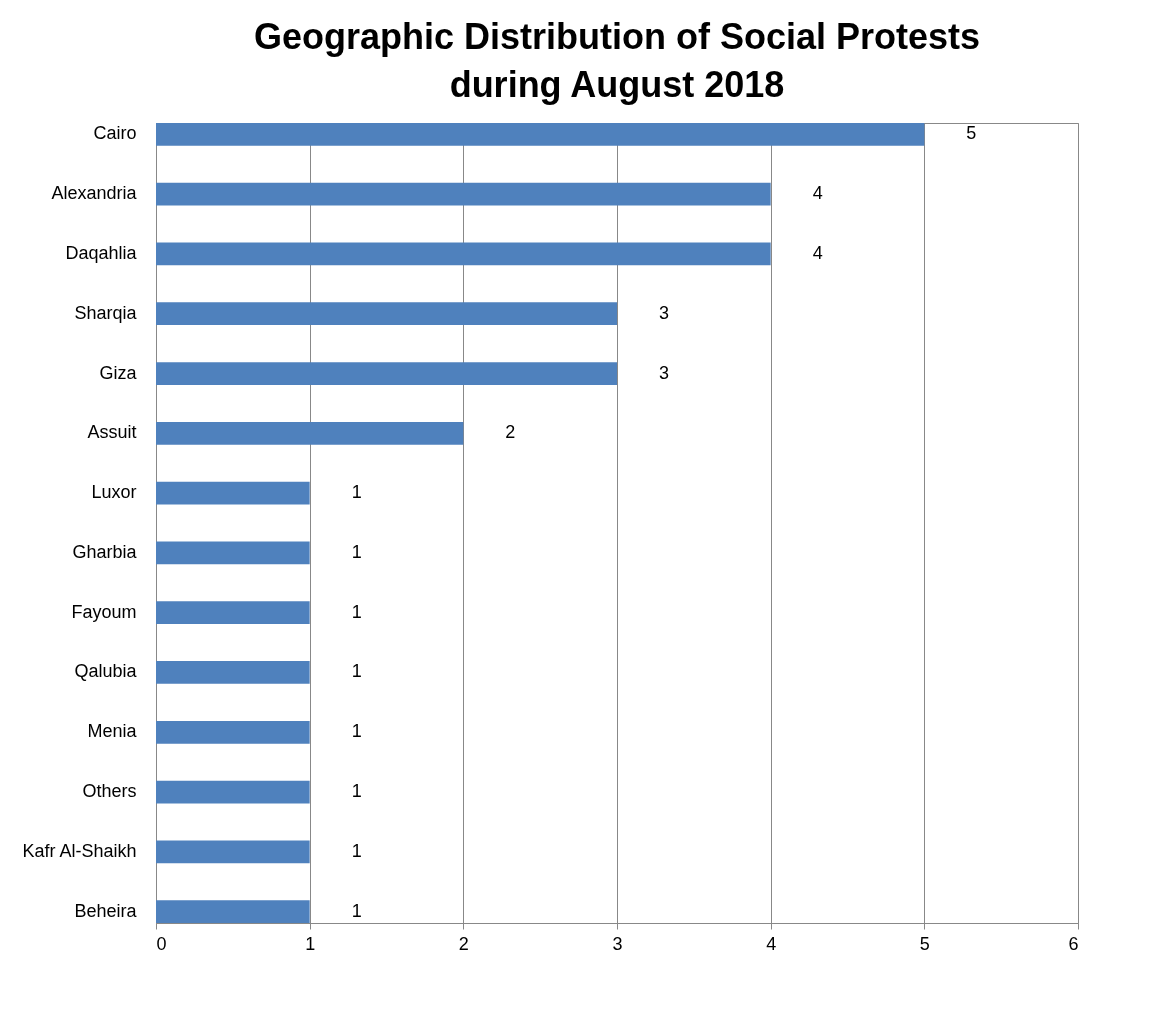  What do you see at coordinates (106, 910) in the screenshot?
I see `y-tick-label: Beheira` at bounding box center [106, 910].